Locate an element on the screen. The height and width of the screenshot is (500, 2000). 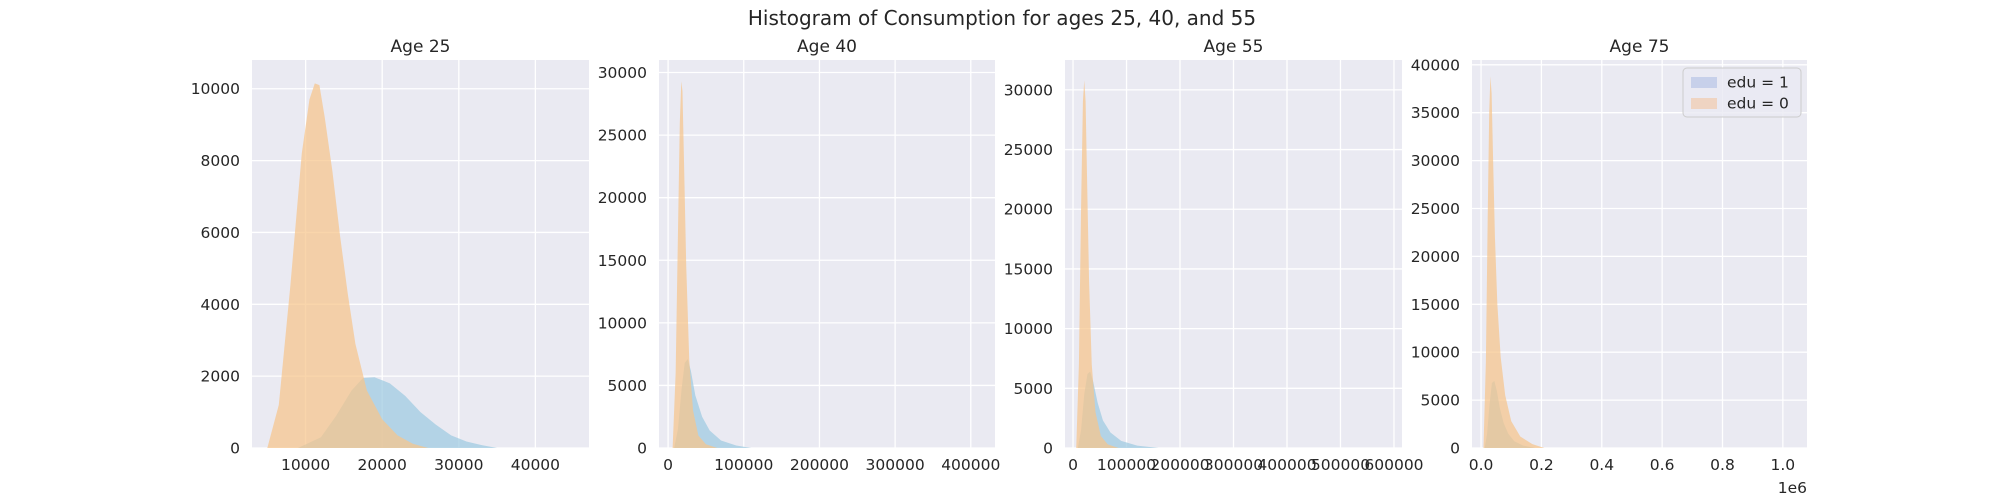
x-tick-label: 0.8 is located at coordinates (1722, 465).